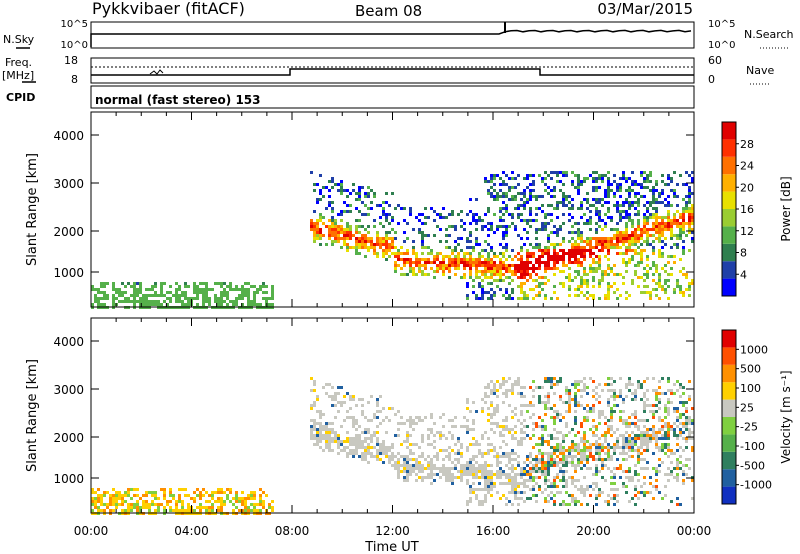 This screenshot has width=800, height=554. I want to click on cpid-value: normal (fast stereo) 153, so click(178, 100).